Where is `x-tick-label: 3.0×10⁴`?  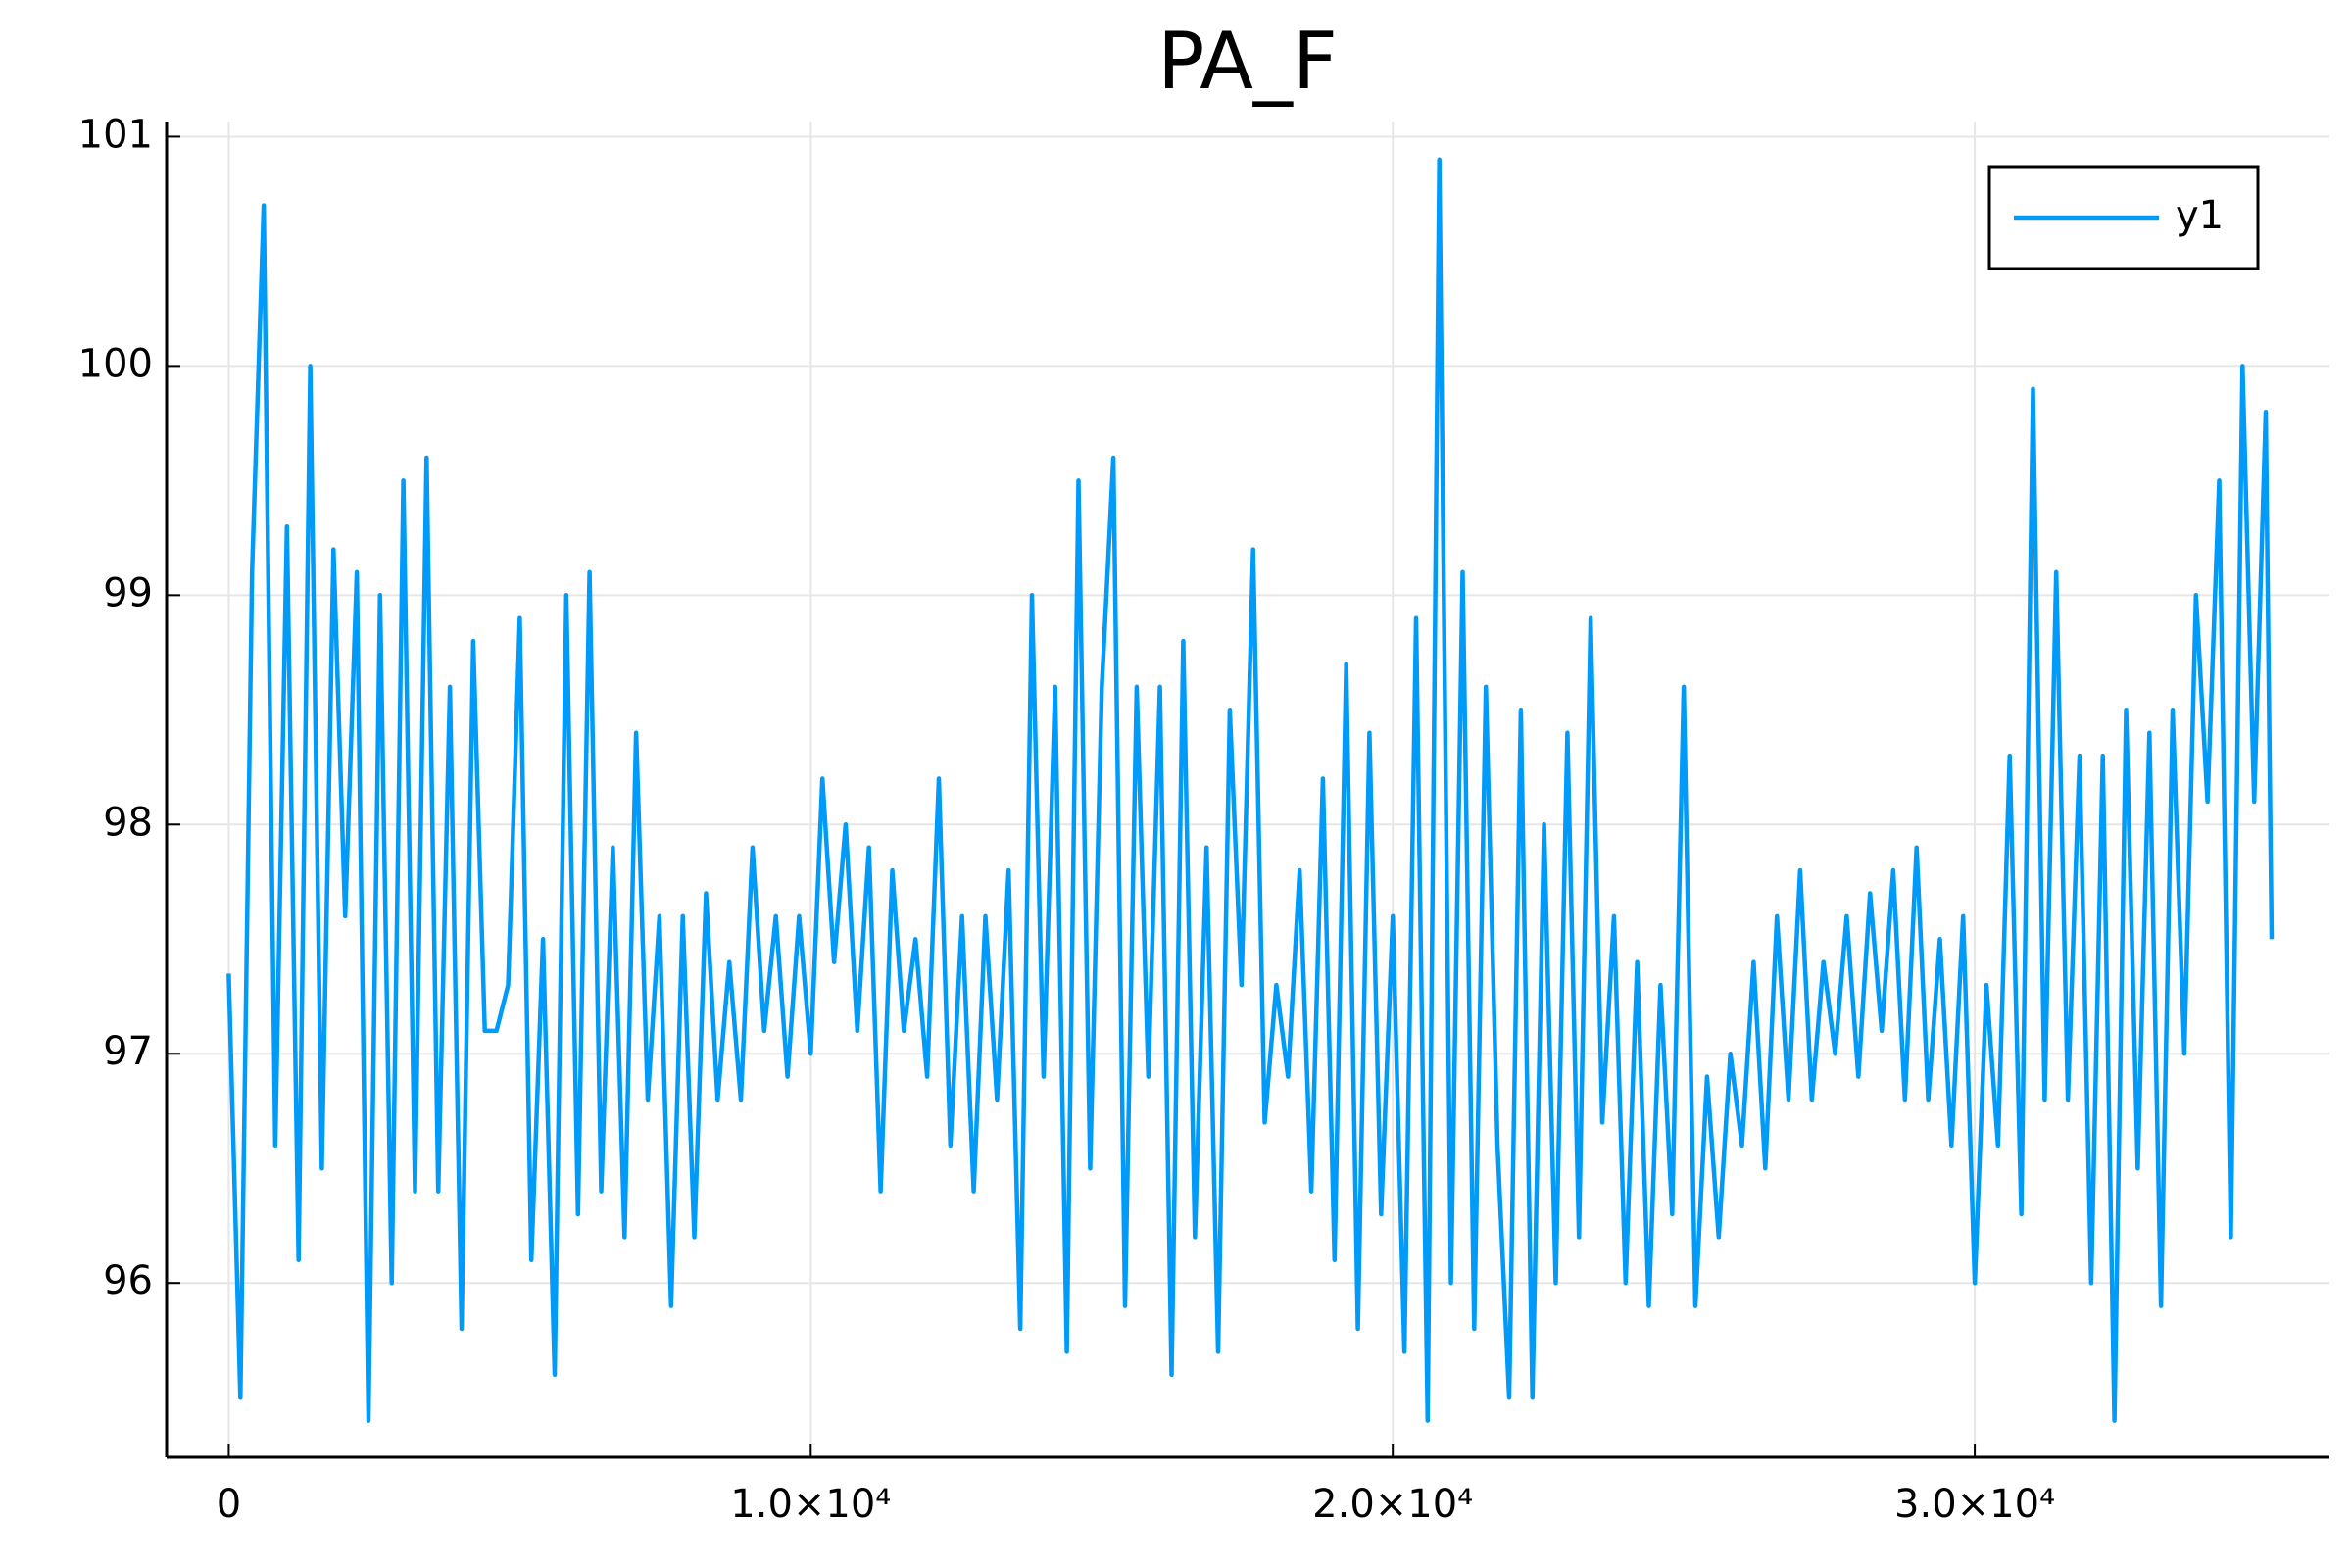 x-tick-label: 3.0×10⁴ is located at coordinates (1974, 1504).